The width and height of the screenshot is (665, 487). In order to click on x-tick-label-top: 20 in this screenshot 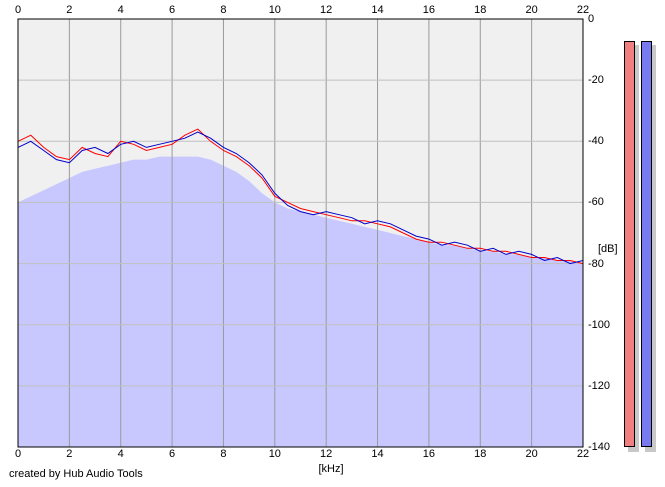, I will do `click(531, 10)`.